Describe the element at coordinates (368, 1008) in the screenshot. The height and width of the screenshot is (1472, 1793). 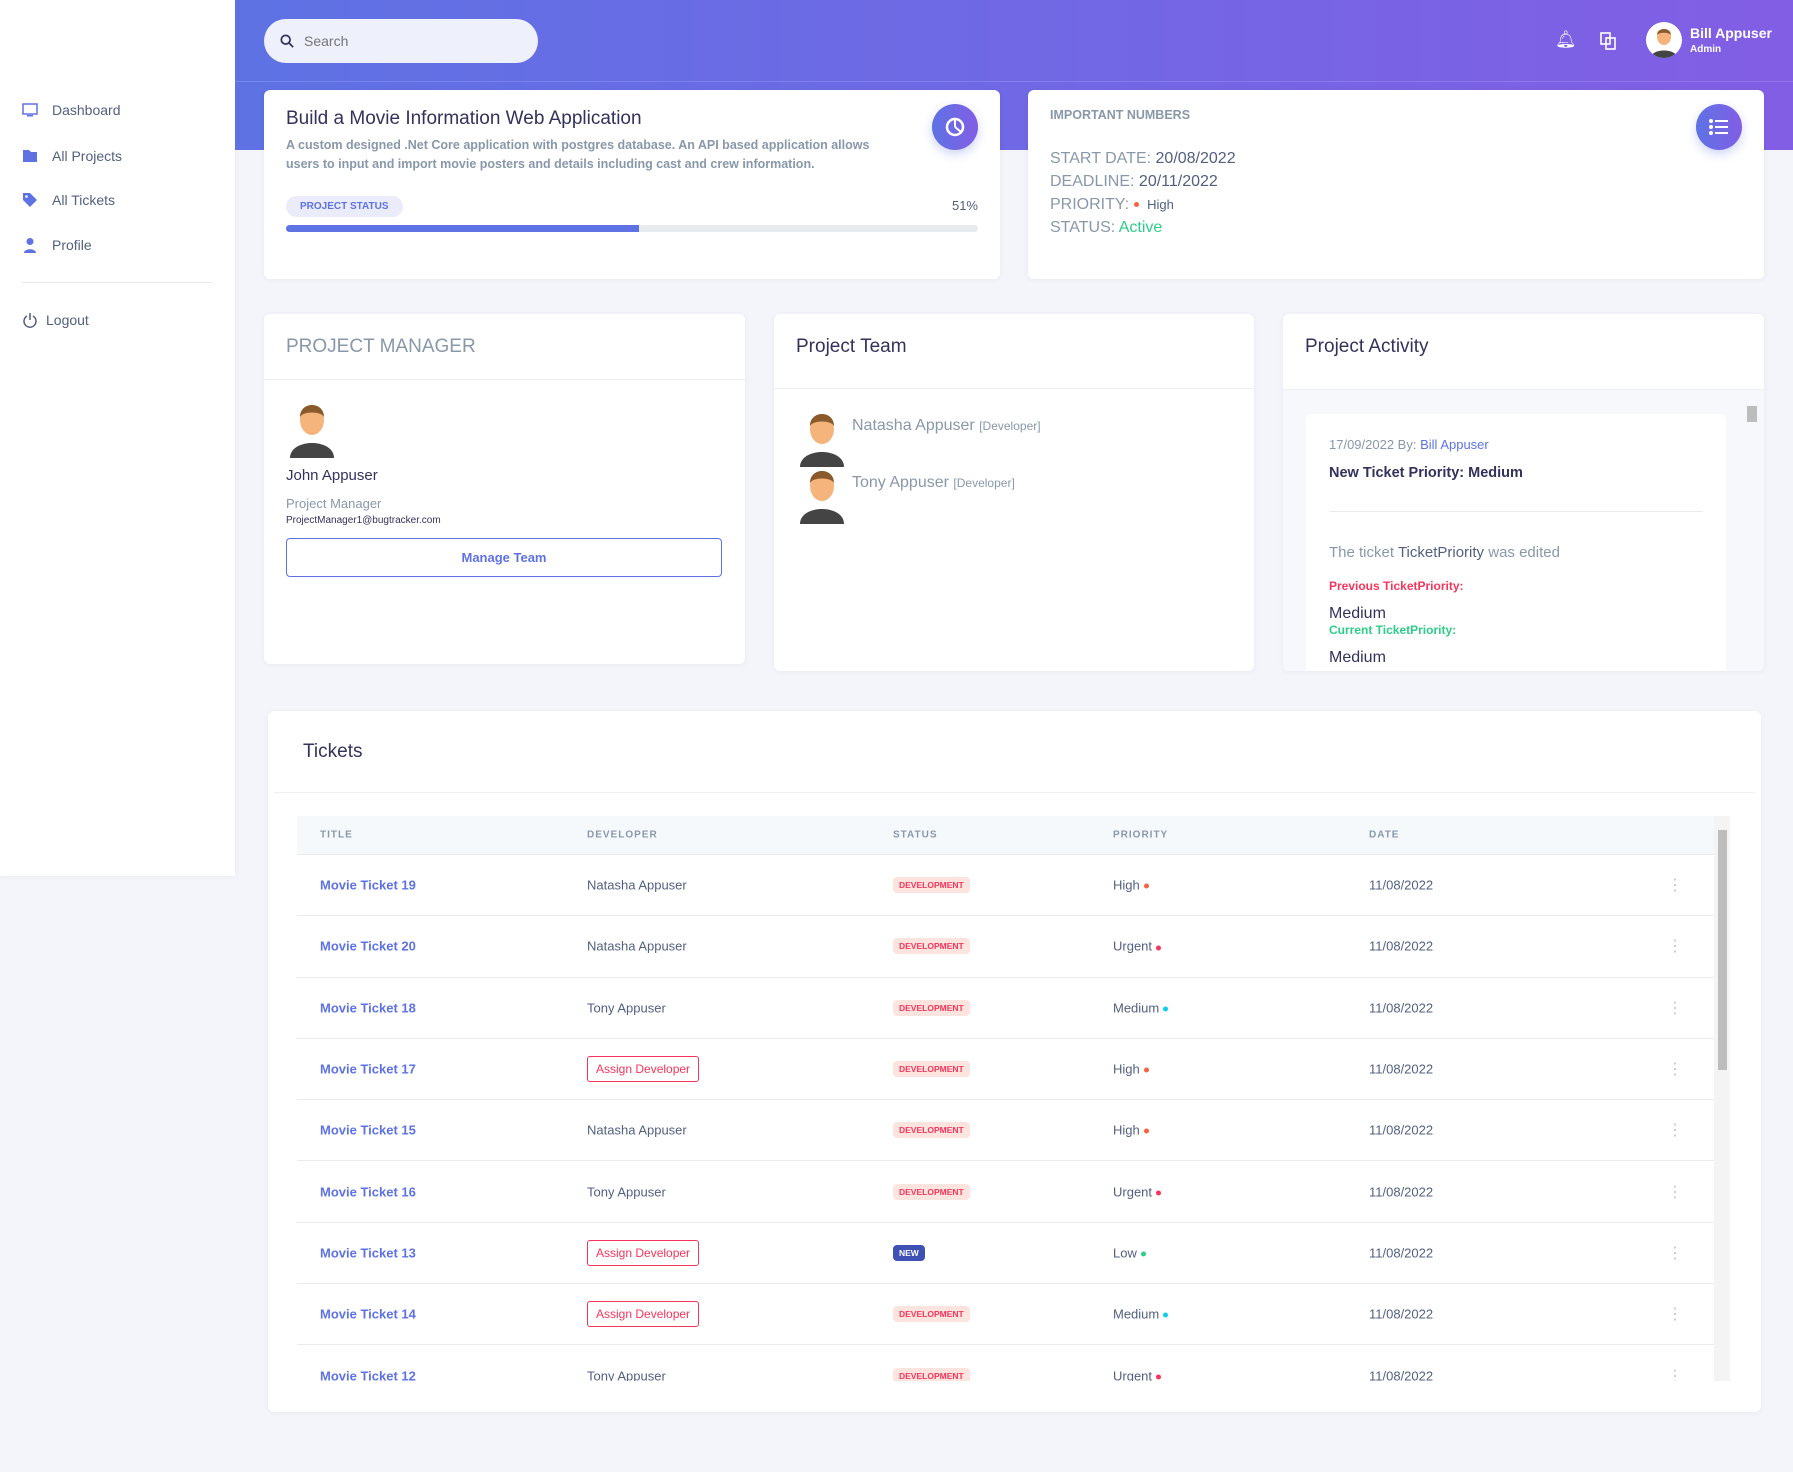
I see `ticket-title-link: Movie Ticket 18` at that location.